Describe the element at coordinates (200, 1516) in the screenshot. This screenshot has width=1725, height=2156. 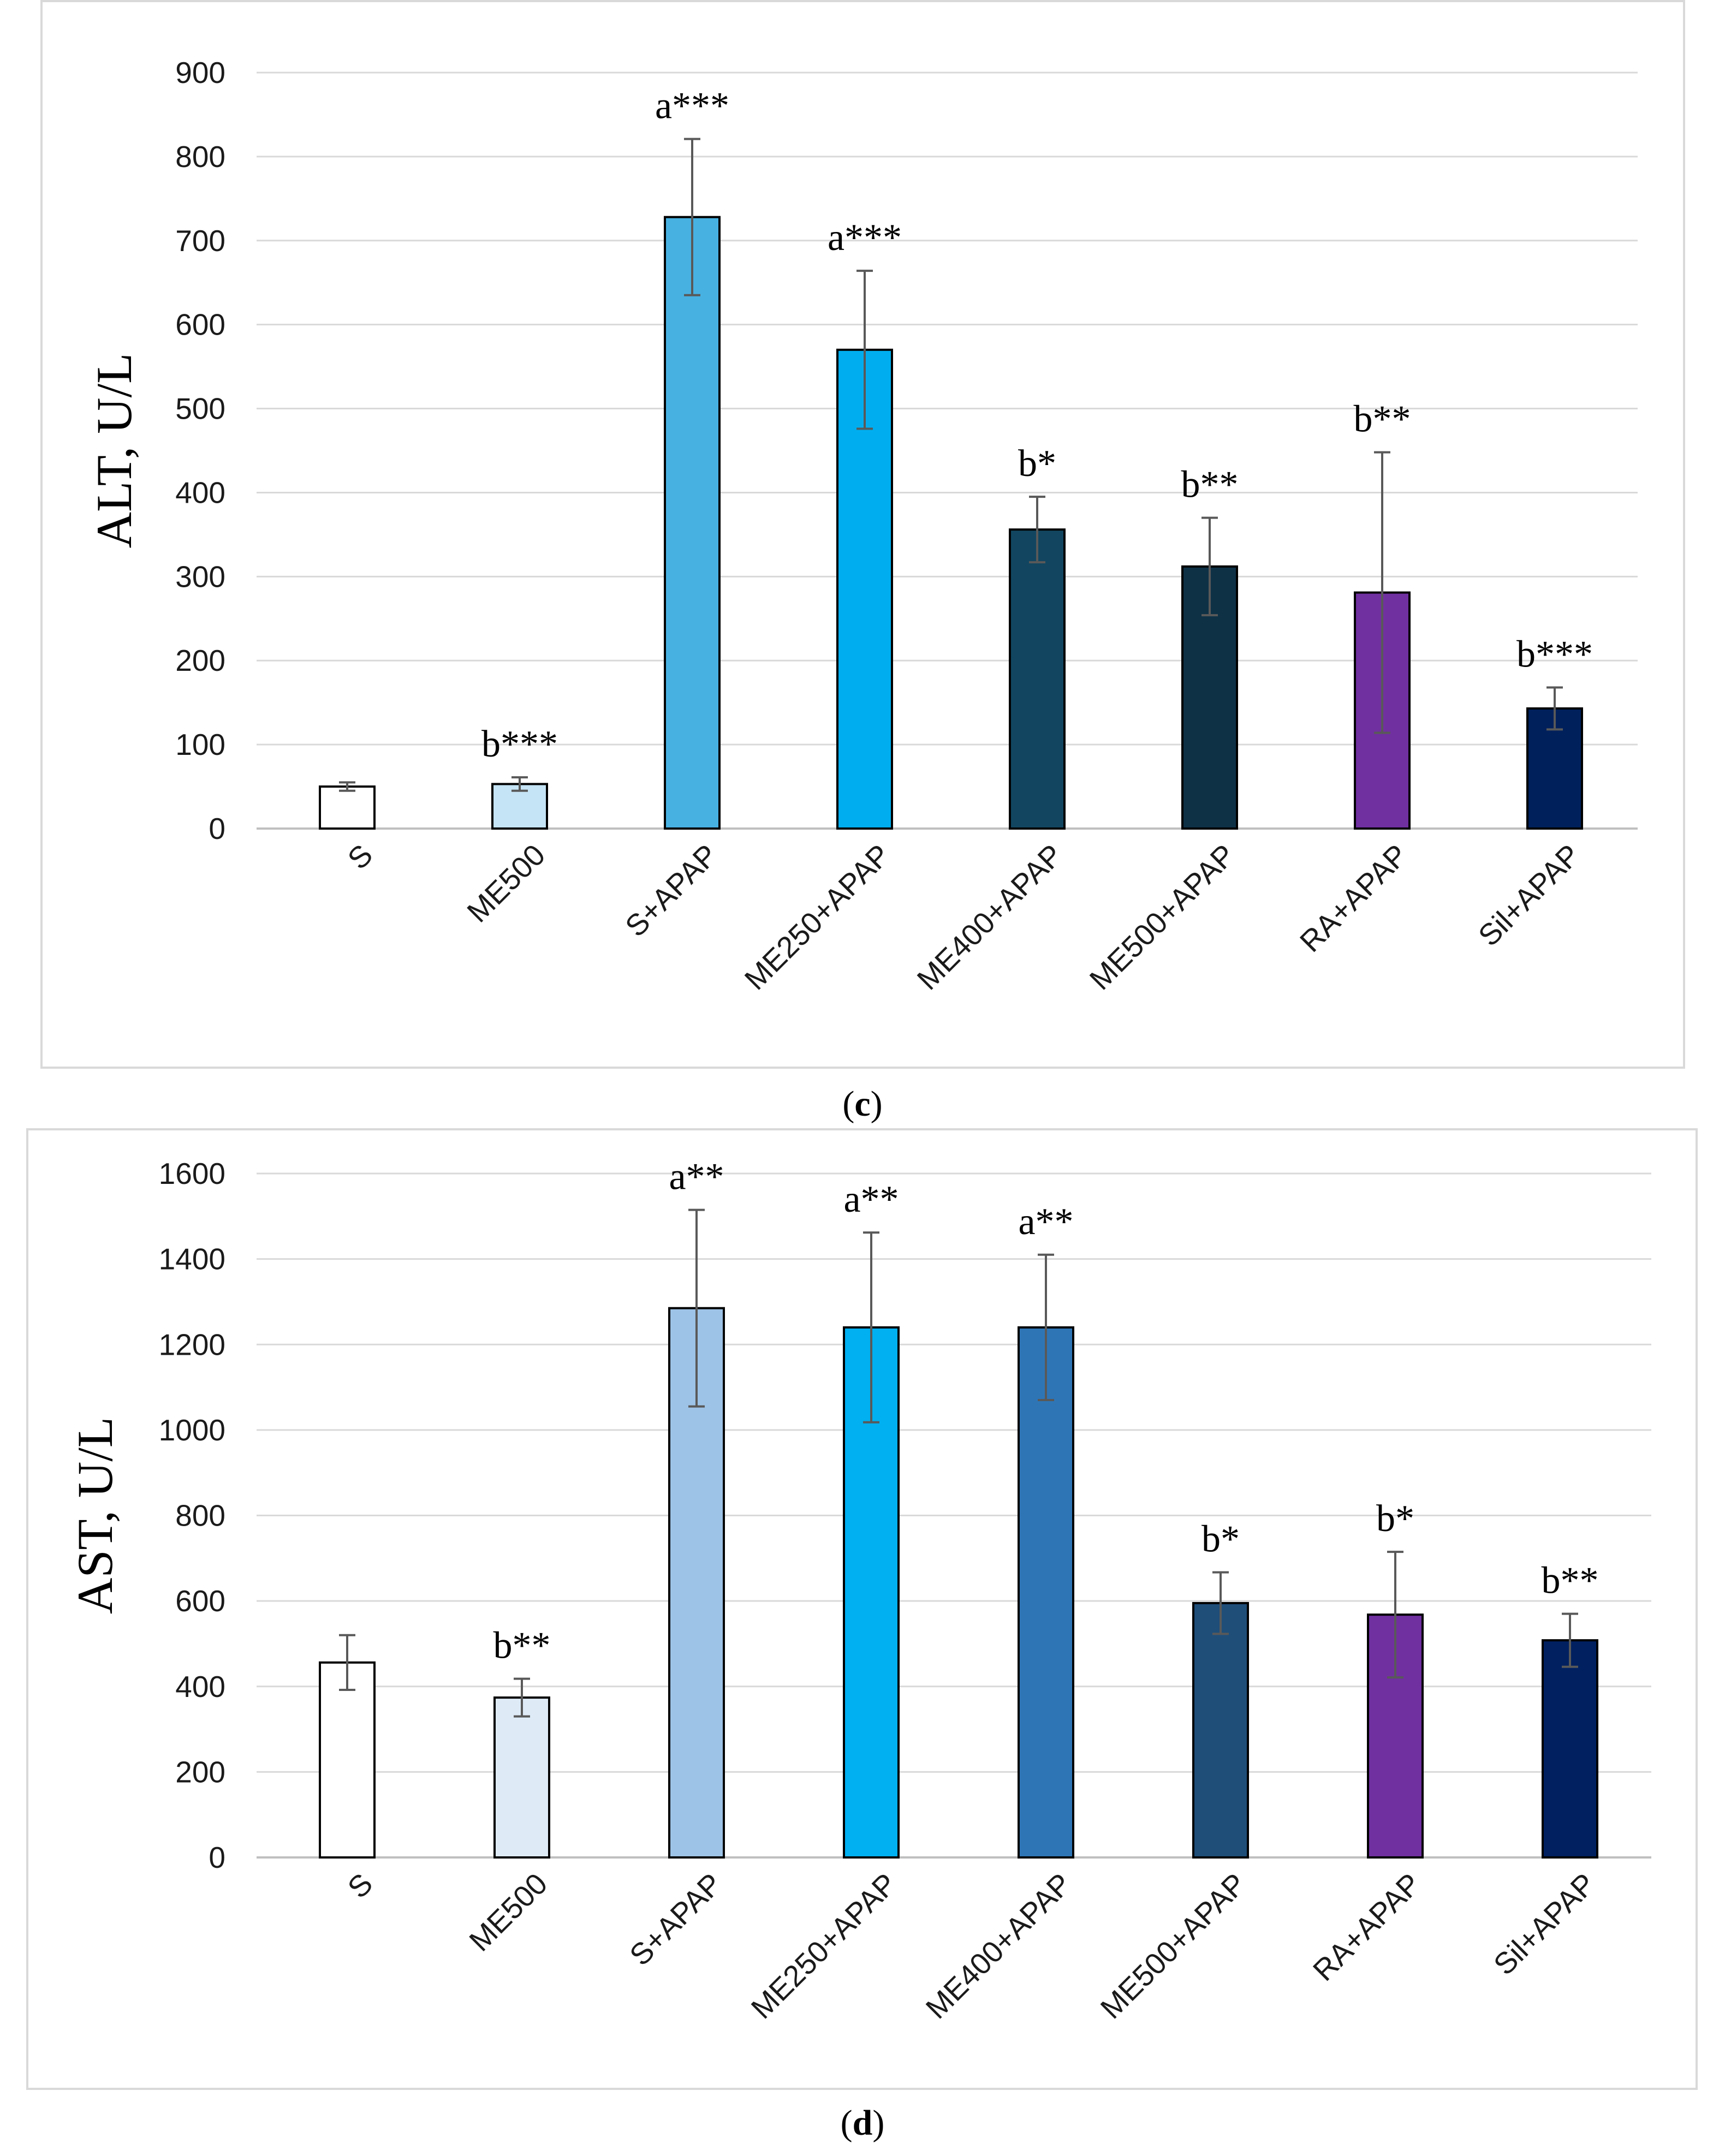
I see `ast-y-tick-label: 800` at that location.